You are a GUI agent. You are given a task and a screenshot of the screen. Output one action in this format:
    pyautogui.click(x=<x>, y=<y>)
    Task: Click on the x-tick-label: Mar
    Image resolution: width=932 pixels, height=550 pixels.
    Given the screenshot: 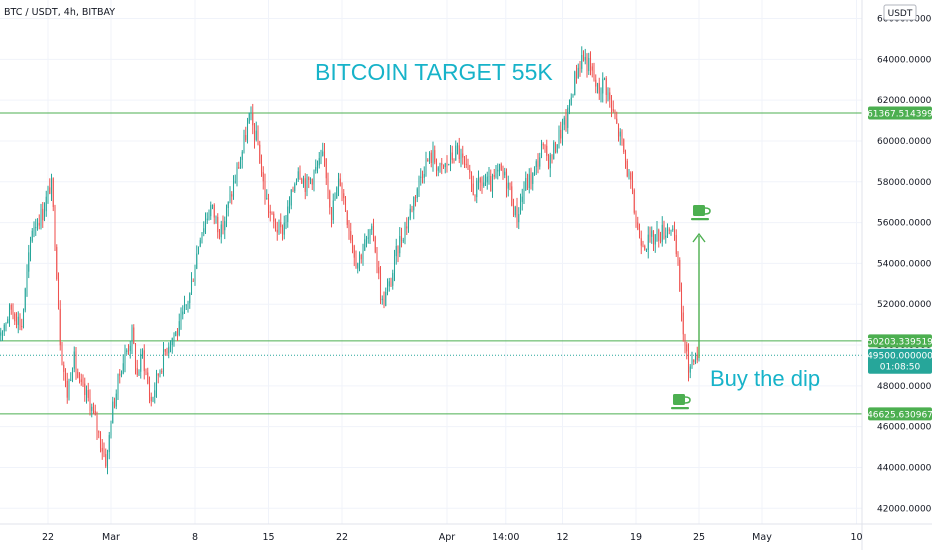 What is the action you would take?
    pyautogui.click(x=111, y=537)
    